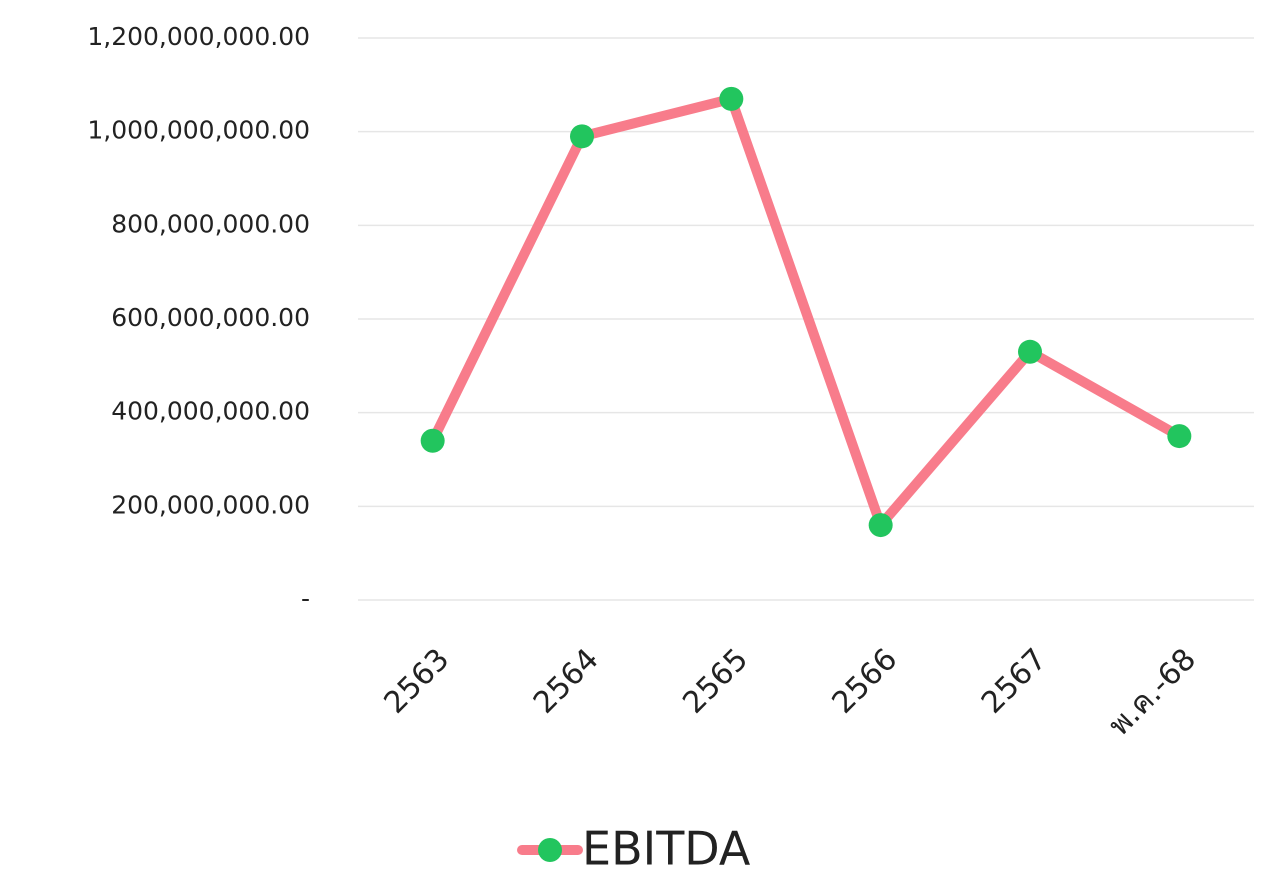 The image size is (1266, 875). I want to click on y-tick-label: 1,000,000,000.00, so click(198, 130).